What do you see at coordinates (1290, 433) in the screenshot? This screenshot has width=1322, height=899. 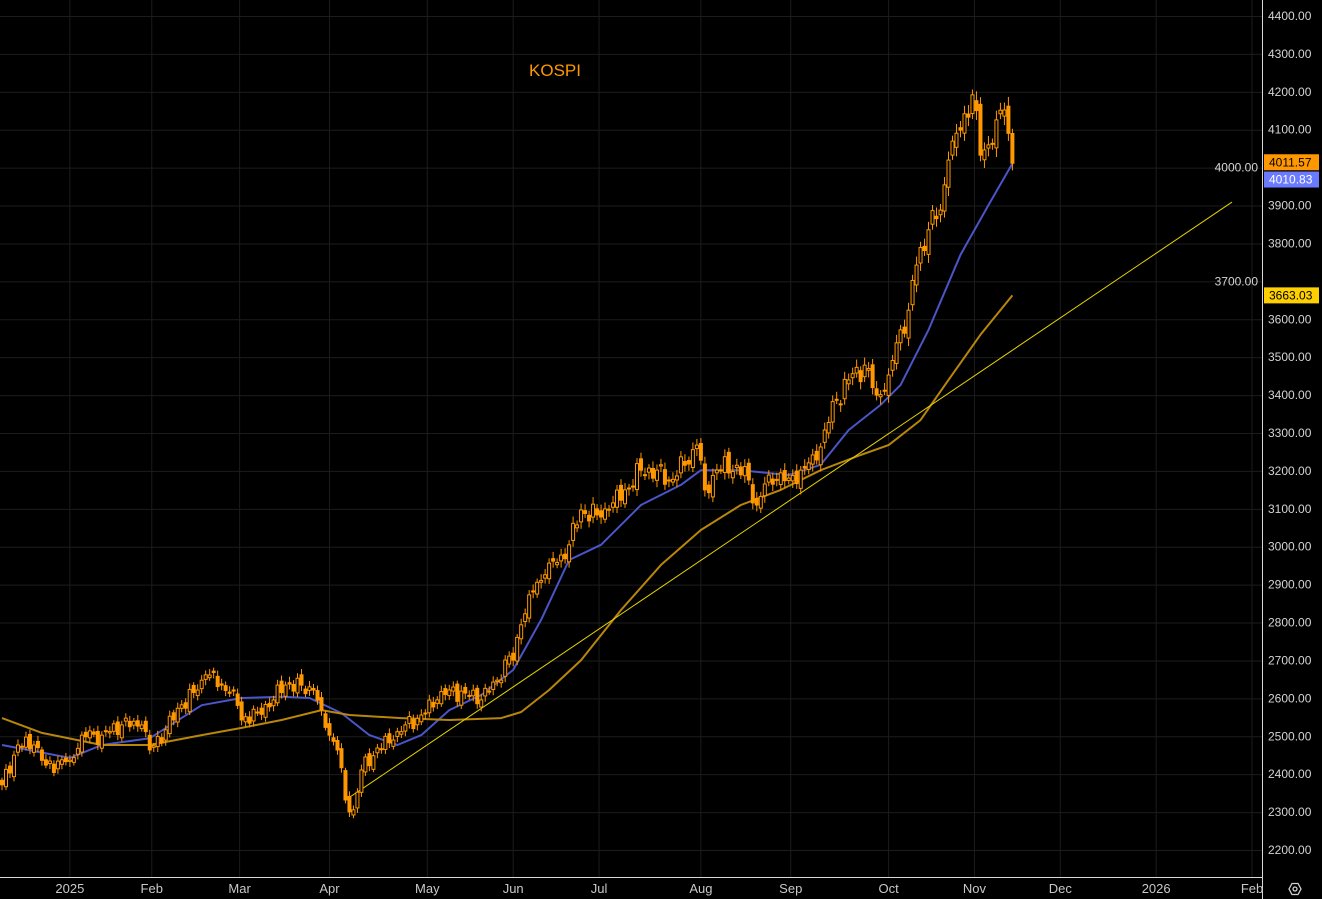 I see `y-tick-label: 3300.00` at bounding box center [1290, 433].